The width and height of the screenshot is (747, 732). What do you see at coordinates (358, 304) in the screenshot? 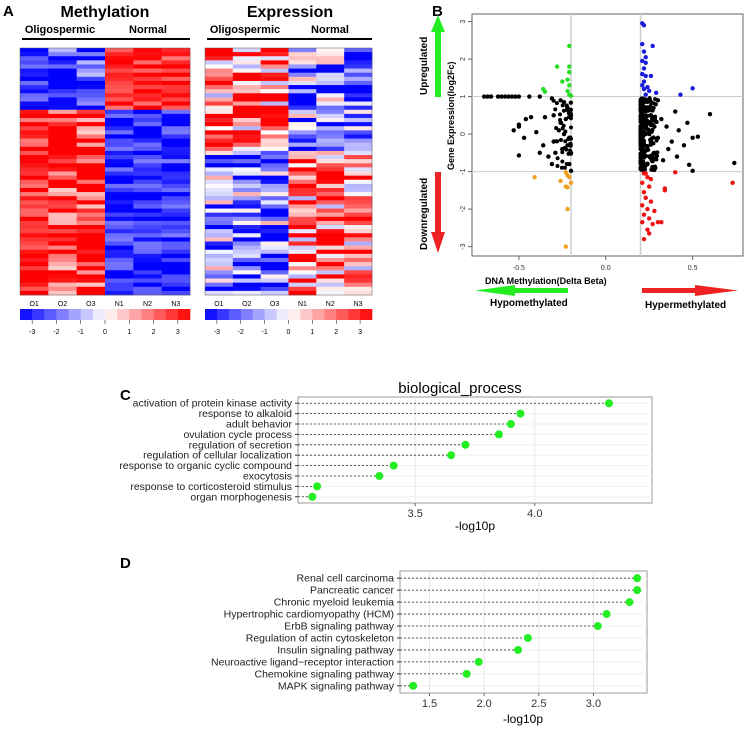
I see `column-label: N3` at bounding box center [358, 304].